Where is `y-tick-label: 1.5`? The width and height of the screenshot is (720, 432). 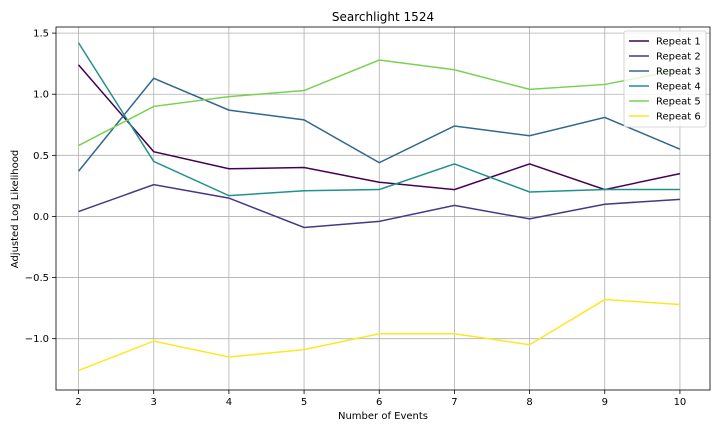
y-tick-label: 1.5 is located at coordinates (41, 34).